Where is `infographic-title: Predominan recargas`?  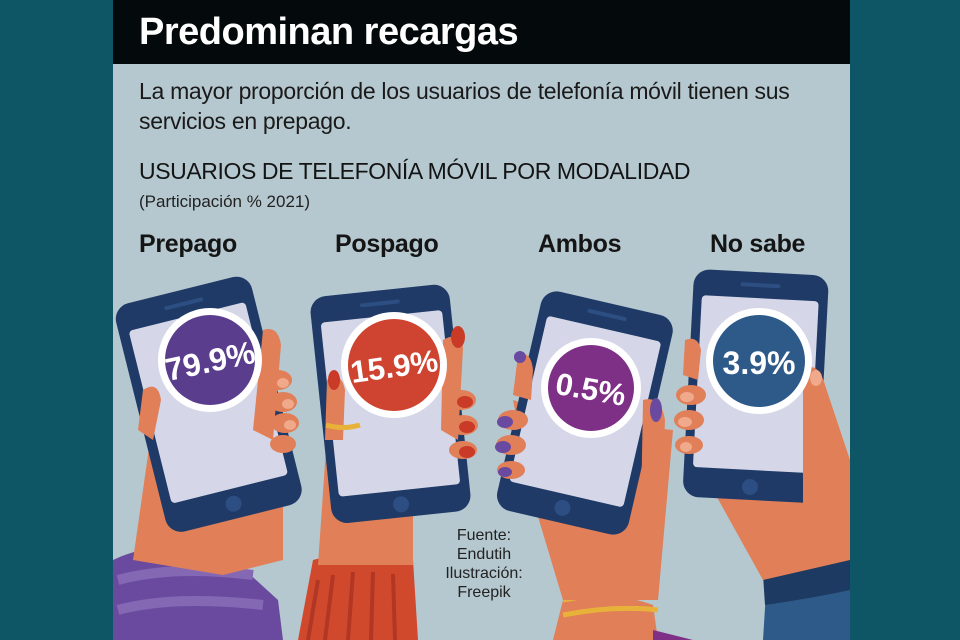
infographic-title: Predominan recargas is located at coordinates (329, 32).